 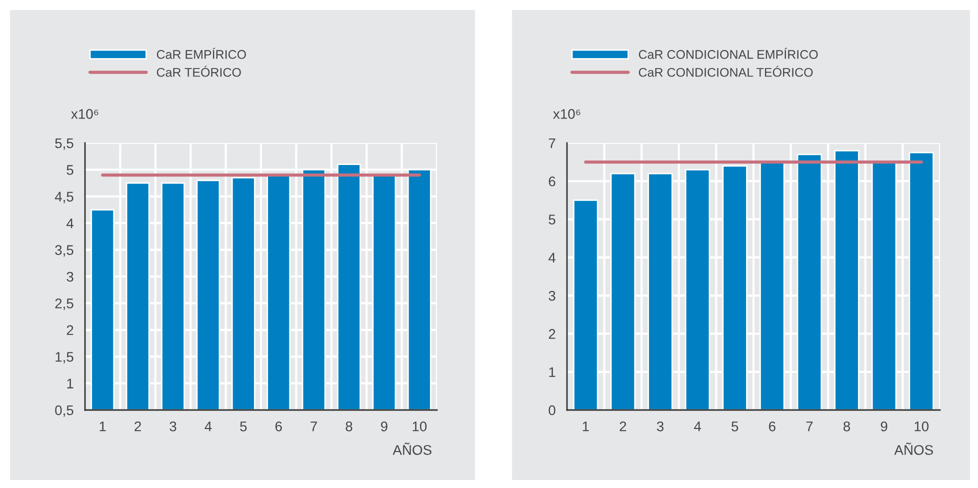 I want to click on legend-label: CaR TEÓRICO, so click(x=198, y=71).